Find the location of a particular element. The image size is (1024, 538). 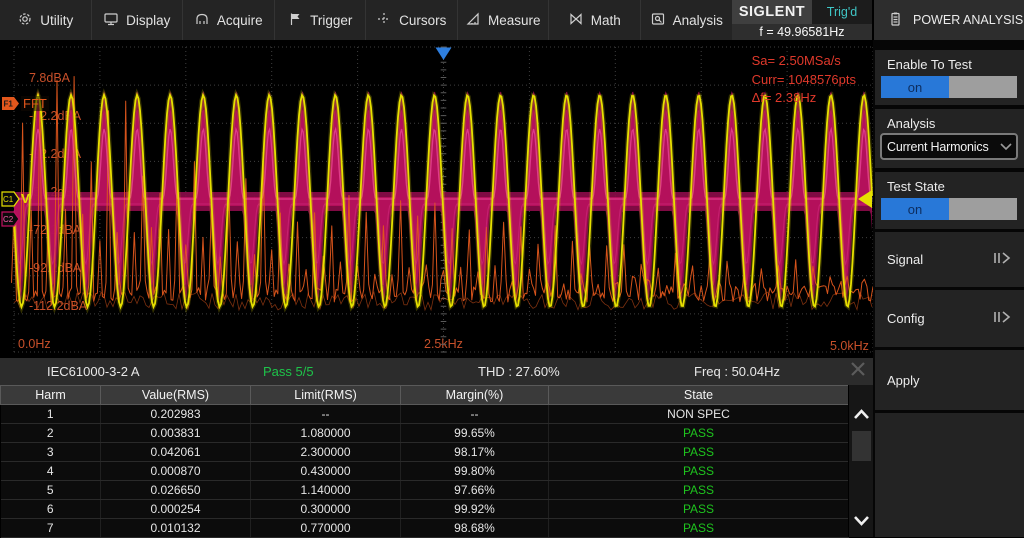

svg-text: F1 is located at coordinates (9, 104).